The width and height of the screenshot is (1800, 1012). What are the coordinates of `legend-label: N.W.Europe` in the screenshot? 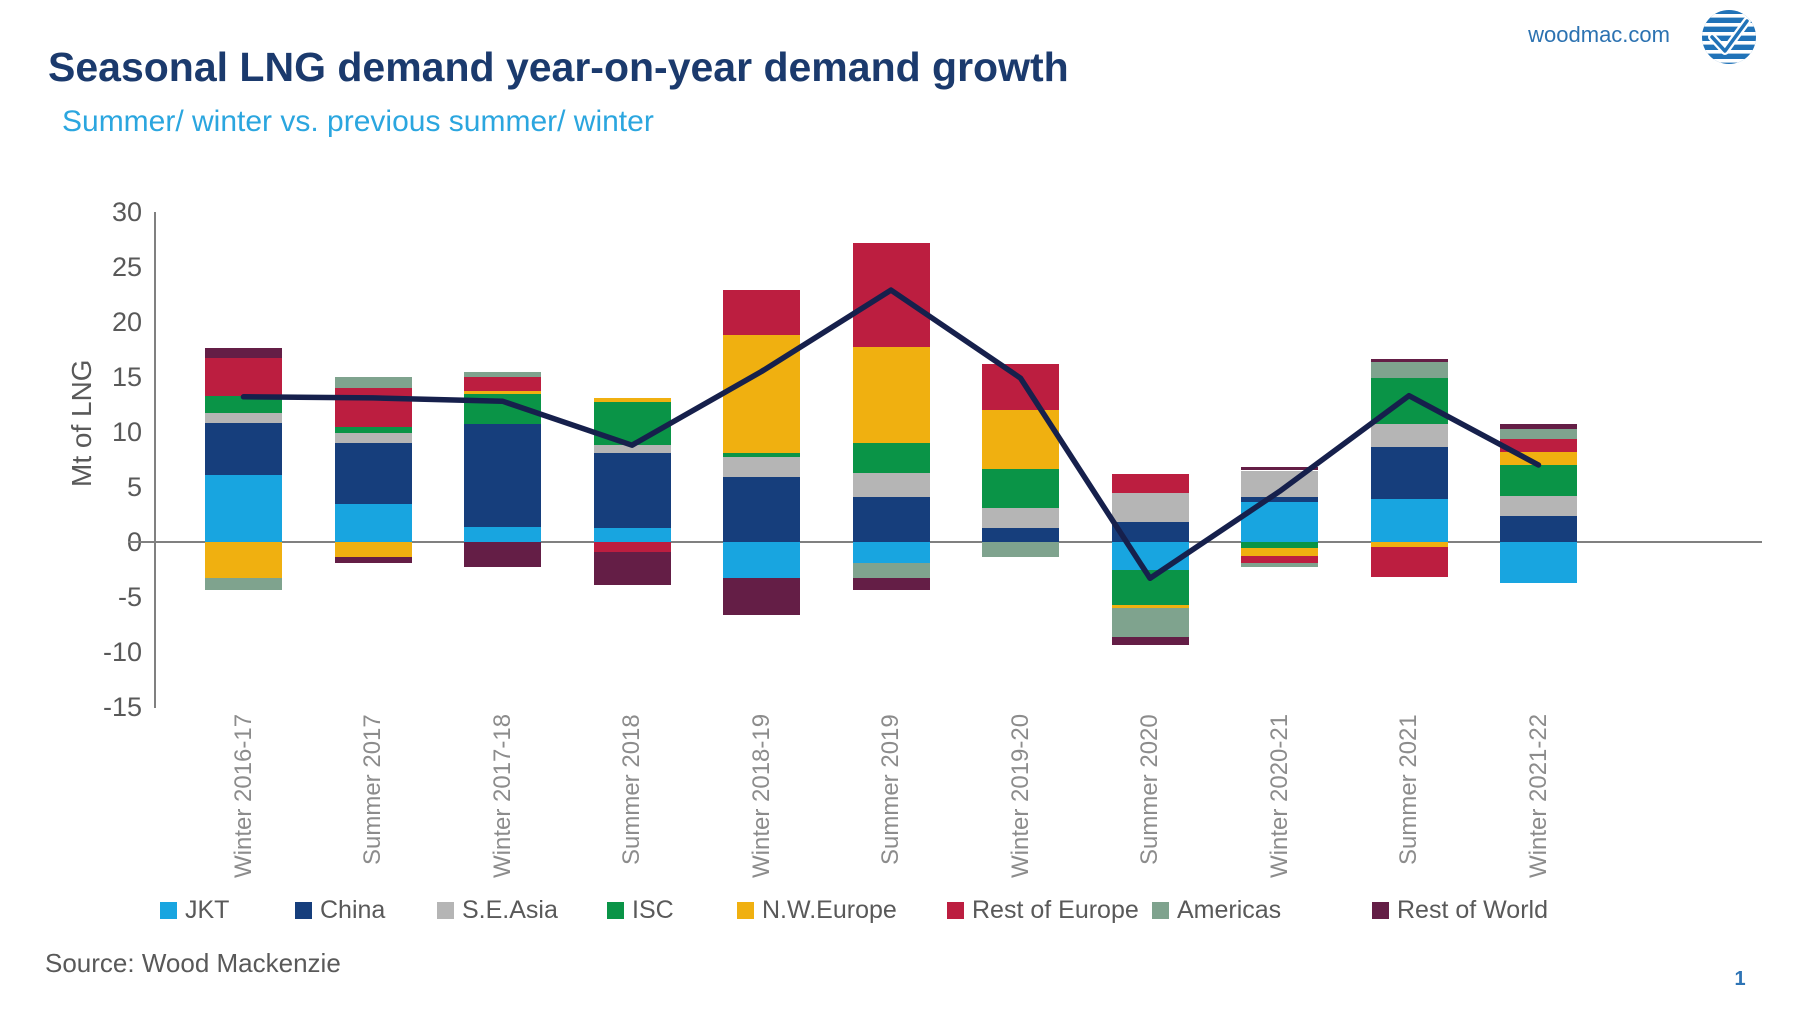 It's located at (829, 909).